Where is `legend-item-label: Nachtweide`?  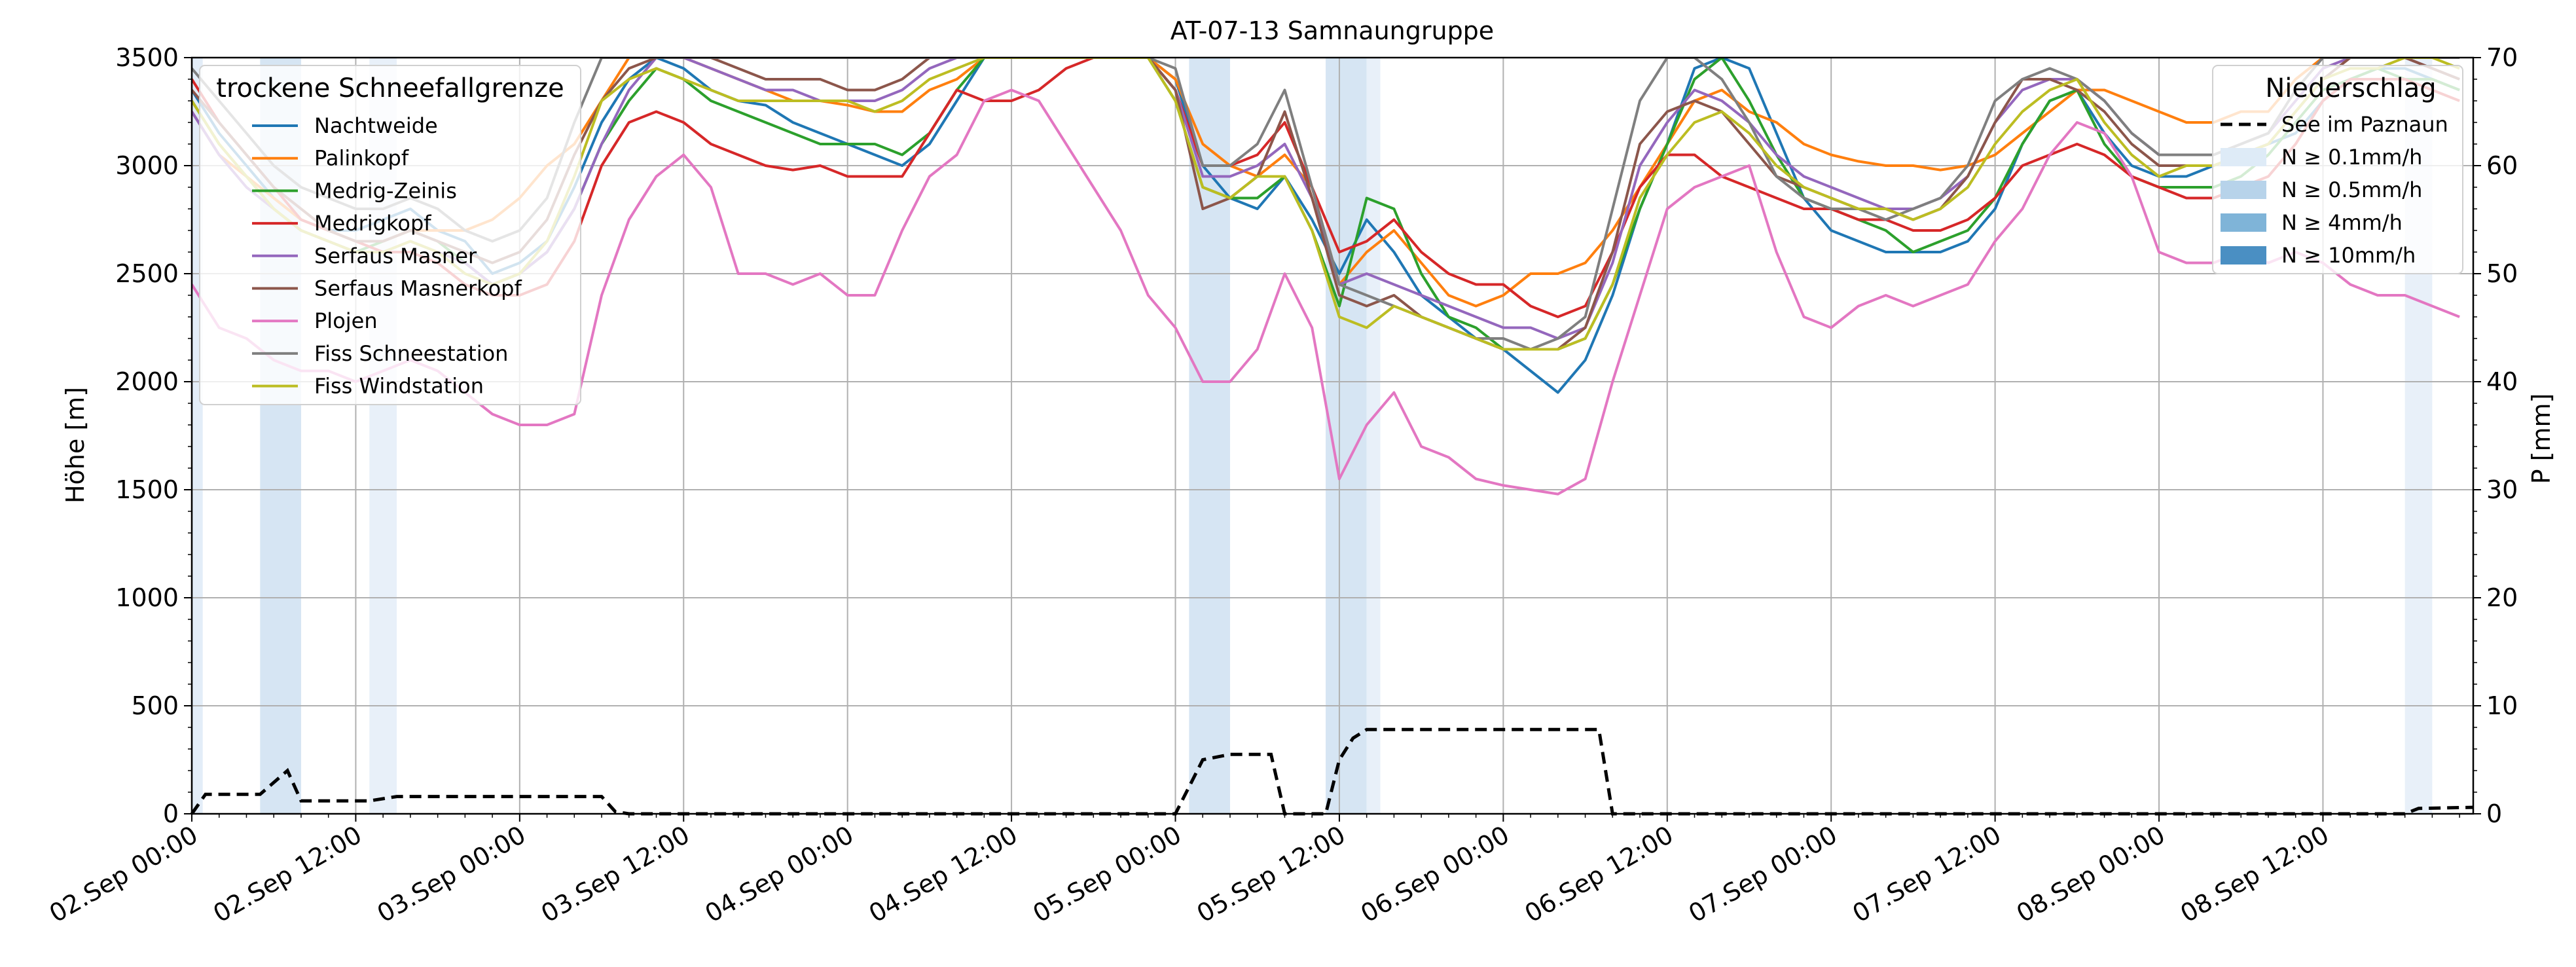
legend-item-label: Nachtweide is located at coordinates (376, 125).